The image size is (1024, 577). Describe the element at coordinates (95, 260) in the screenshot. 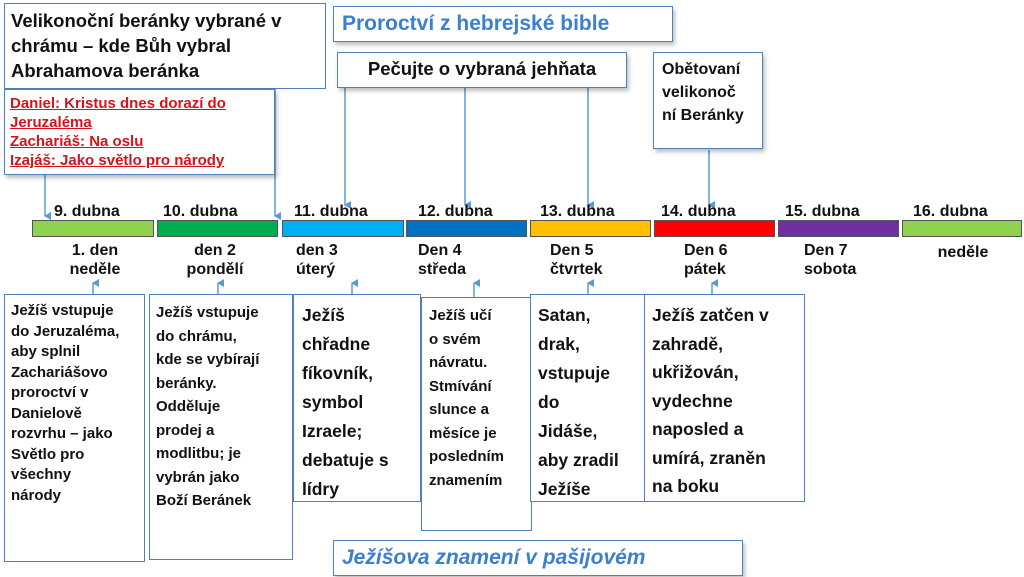

I see `day-label: 1. den neděle` at that location.